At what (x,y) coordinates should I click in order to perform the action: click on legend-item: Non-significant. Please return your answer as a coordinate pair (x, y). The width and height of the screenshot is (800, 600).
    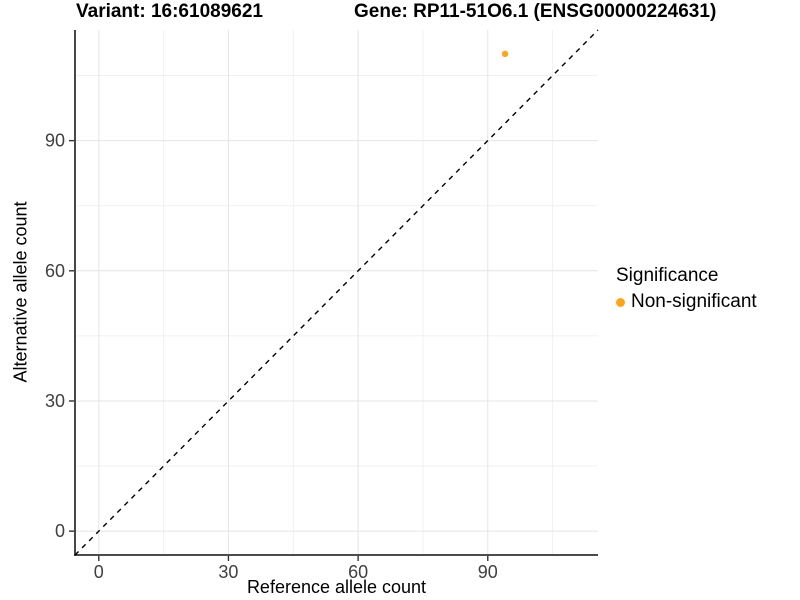
    Looking at the image, I should click on (686, 302).